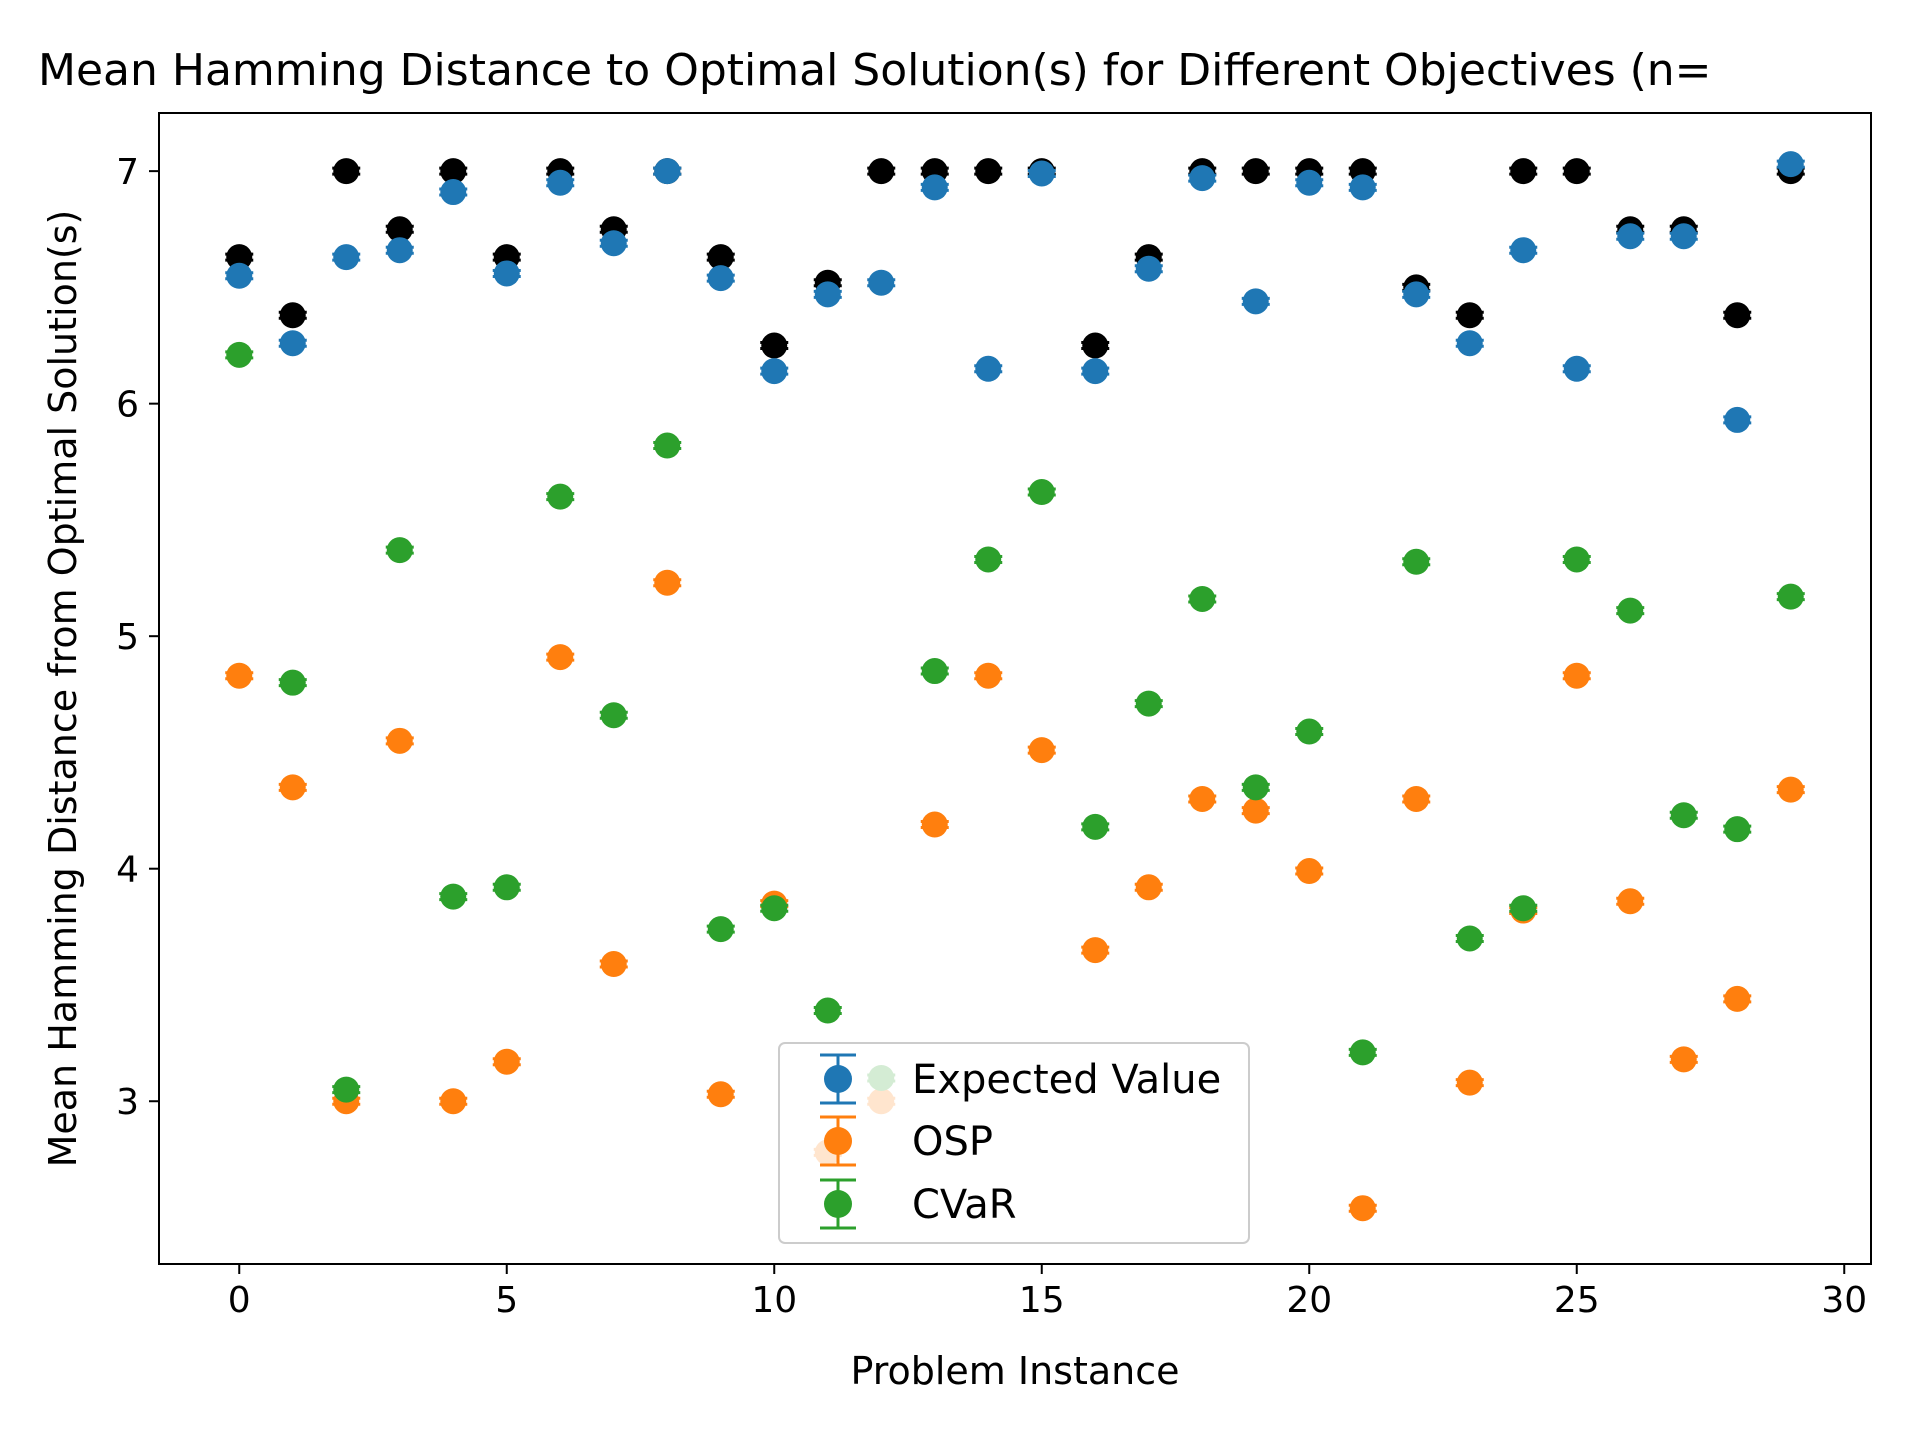  I want to click on x-tick-label: 30, so click(1844, 1300).